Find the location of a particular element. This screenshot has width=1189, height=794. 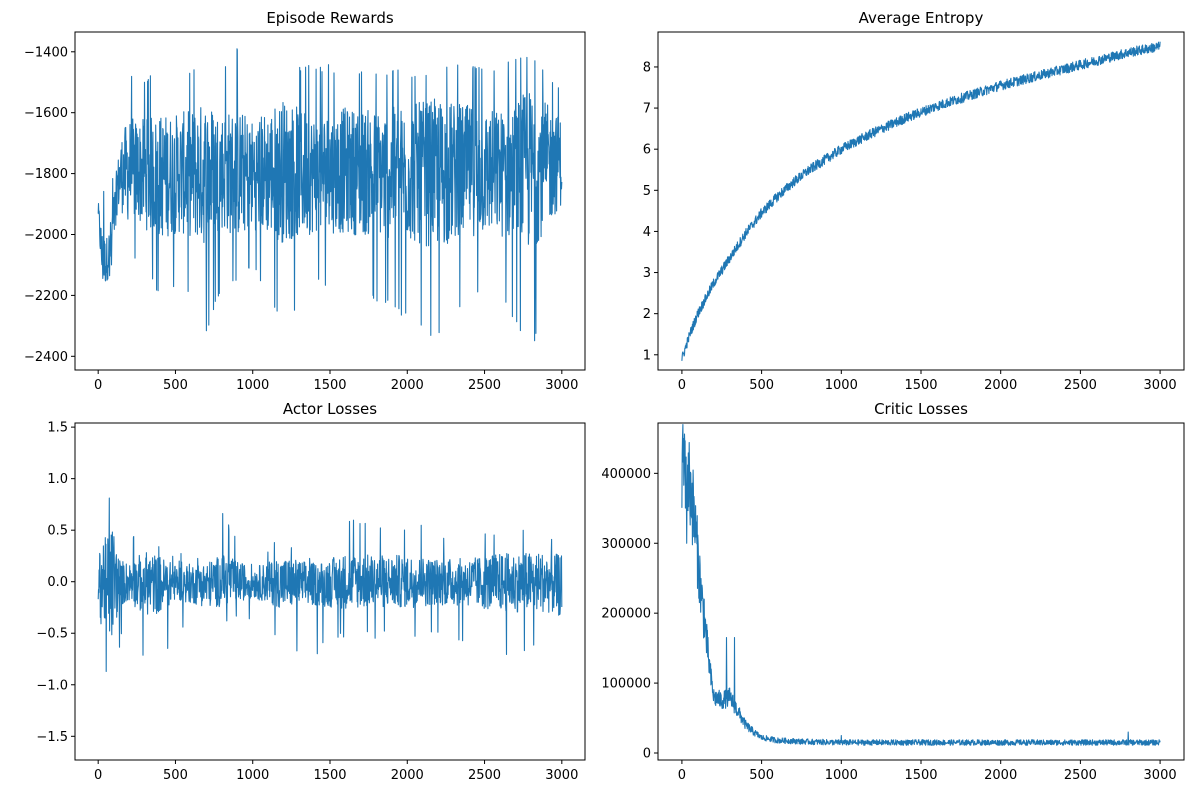

average-entropy-ytick-label: 6 is located at coordinates (647, 150).